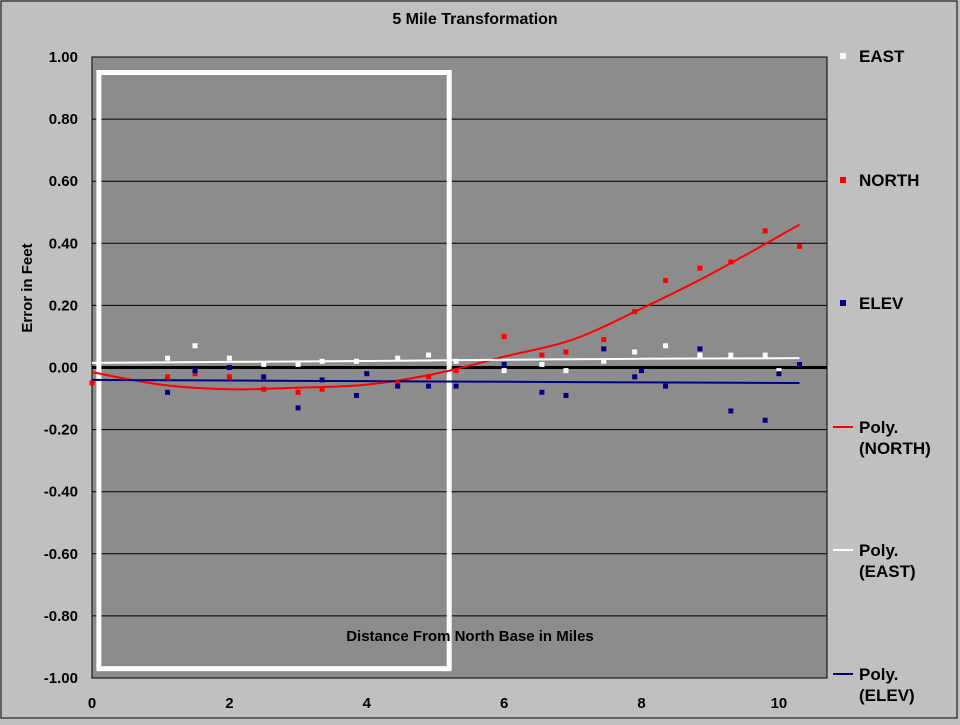 The image size is (960, 725). I want to click on x-axis-label: Distance From North Base in Miles, so click(470, 636).